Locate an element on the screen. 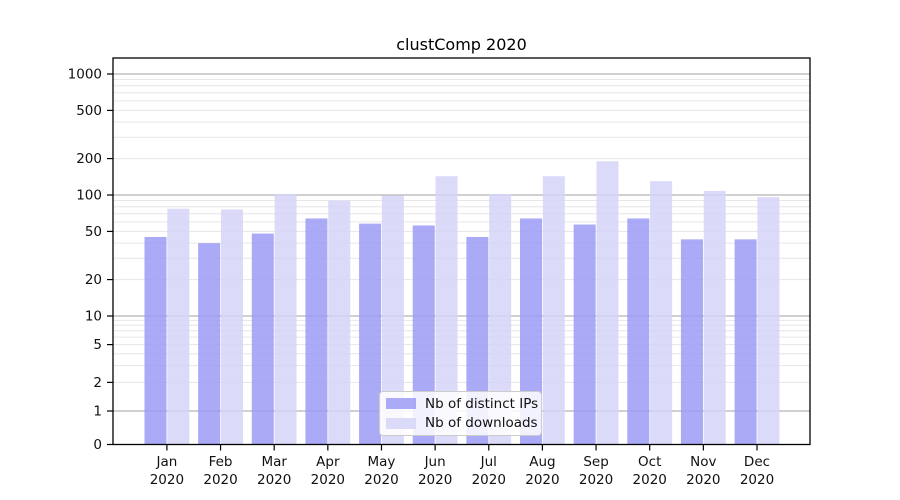  legend-swatch-distinct-ips is located at coordinates (401, 404).